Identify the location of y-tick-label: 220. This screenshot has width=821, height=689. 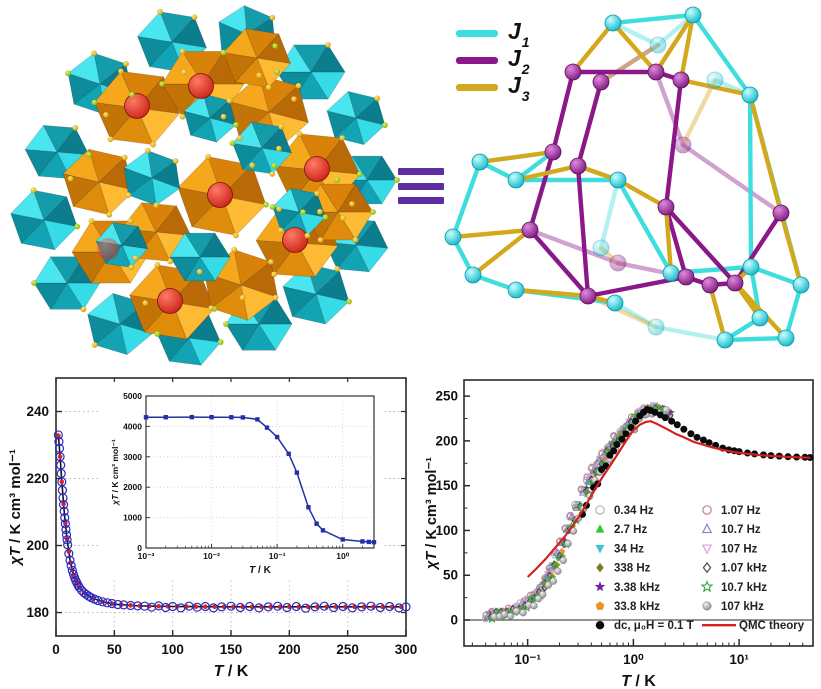
(37, 478).